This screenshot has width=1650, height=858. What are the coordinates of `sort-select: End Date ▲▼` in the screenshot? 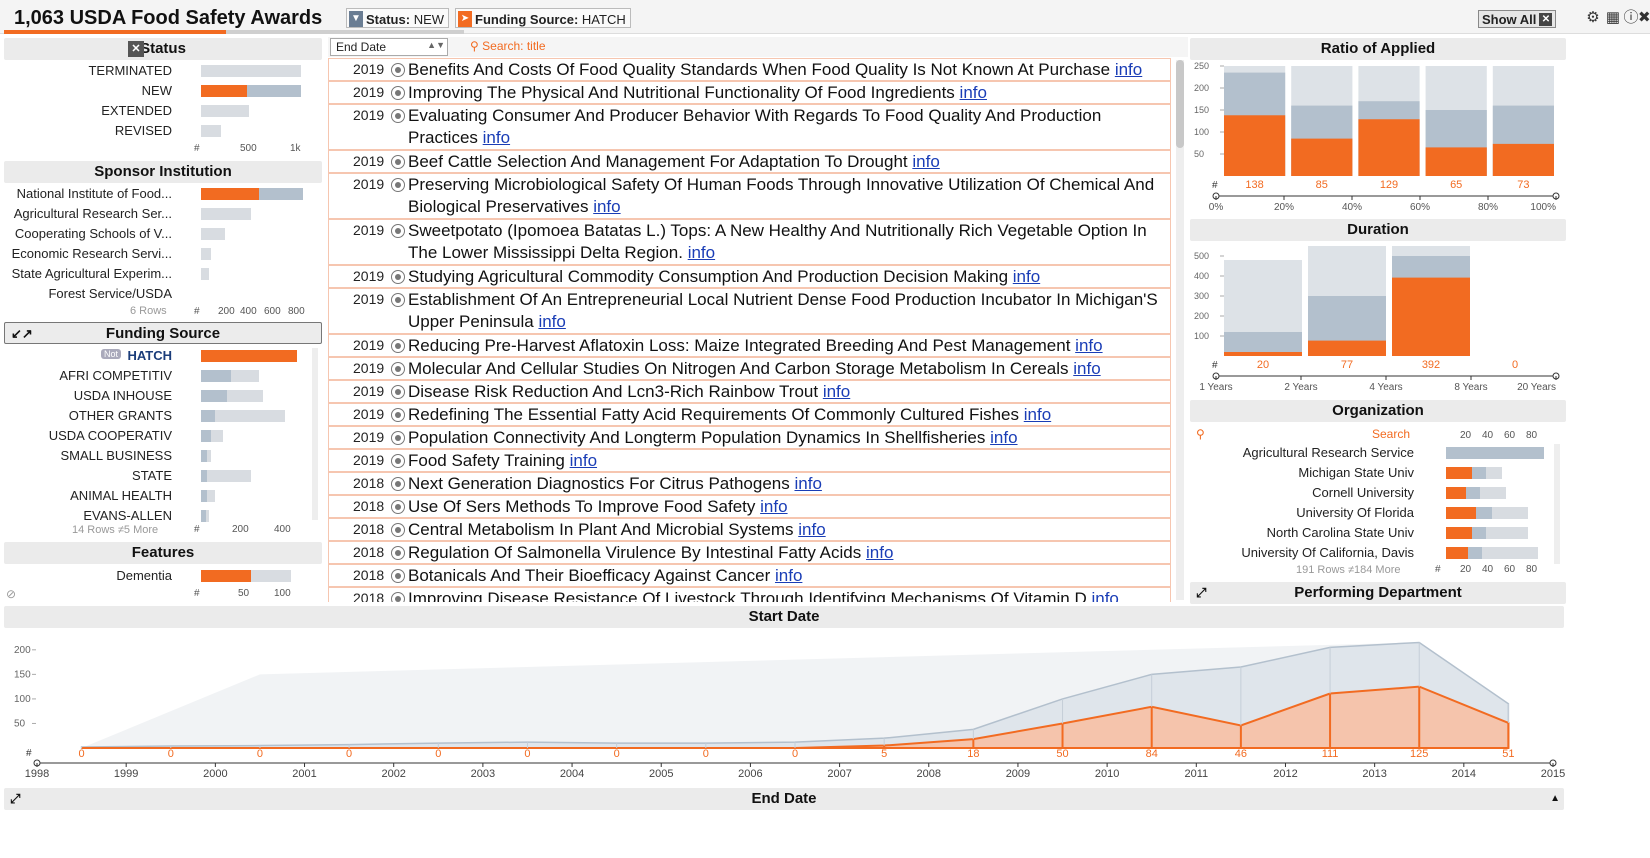 It's located at (389, 47).